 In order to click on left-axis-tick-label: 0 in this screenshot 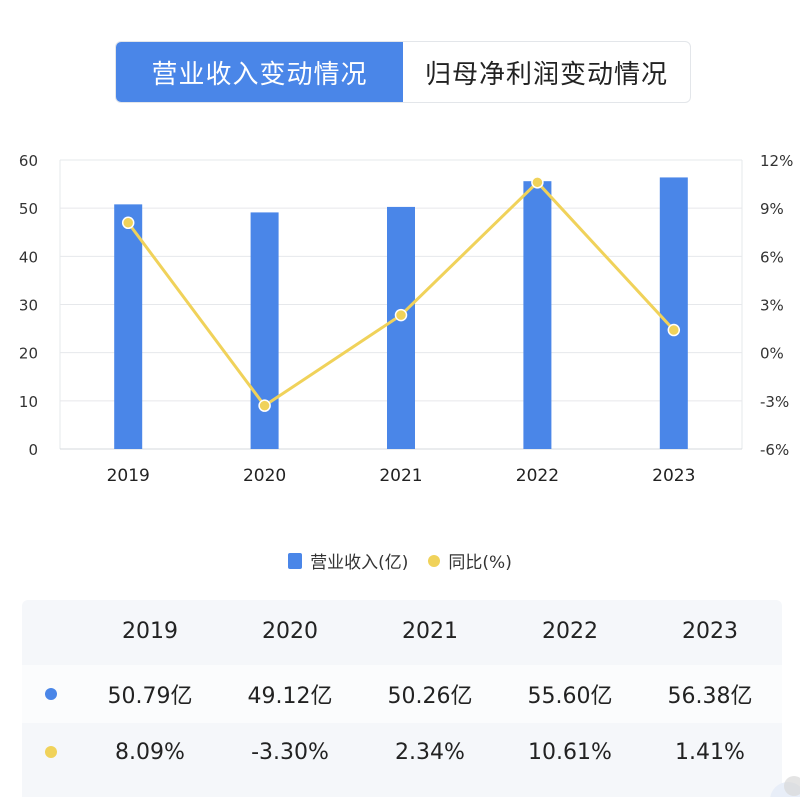, I will do `click(33, 450)`.